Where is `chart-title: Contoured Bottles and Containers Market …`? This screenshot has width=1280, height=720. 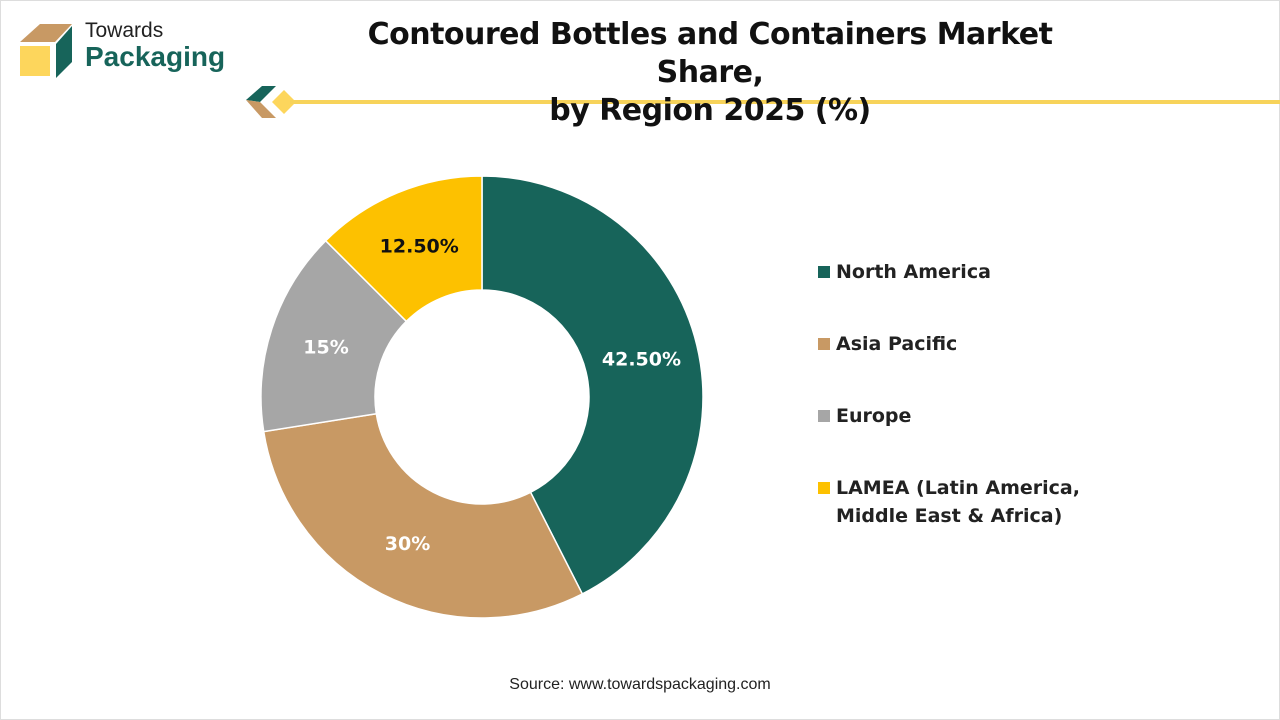
chart-title: Contoured Bottles and Containers Market … is located at coordinates (710, 73).